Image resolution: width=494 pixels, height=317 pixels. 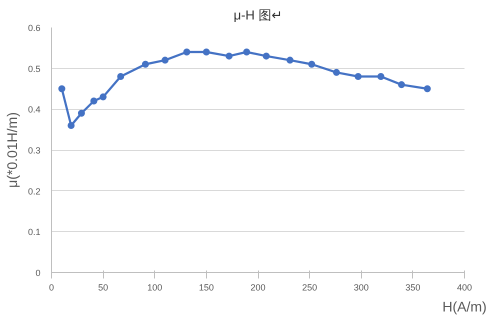 What do you see at coordinates (464, 306) in the screenshot?
I see `x-axis-title: H(A/m)` at bounding box center [464, 306].